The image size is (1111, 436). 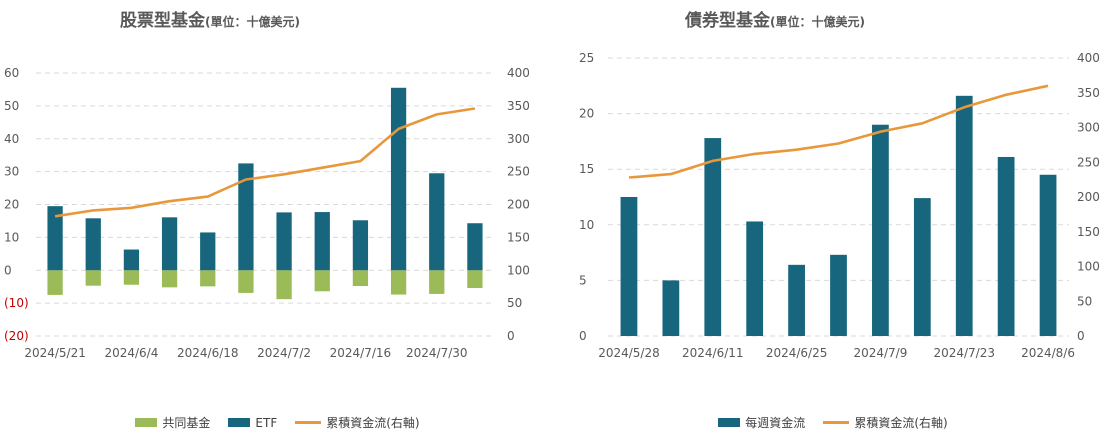 I want to click on legend-item-mutual-fund: 共同基金, so click(x=172, y=422).